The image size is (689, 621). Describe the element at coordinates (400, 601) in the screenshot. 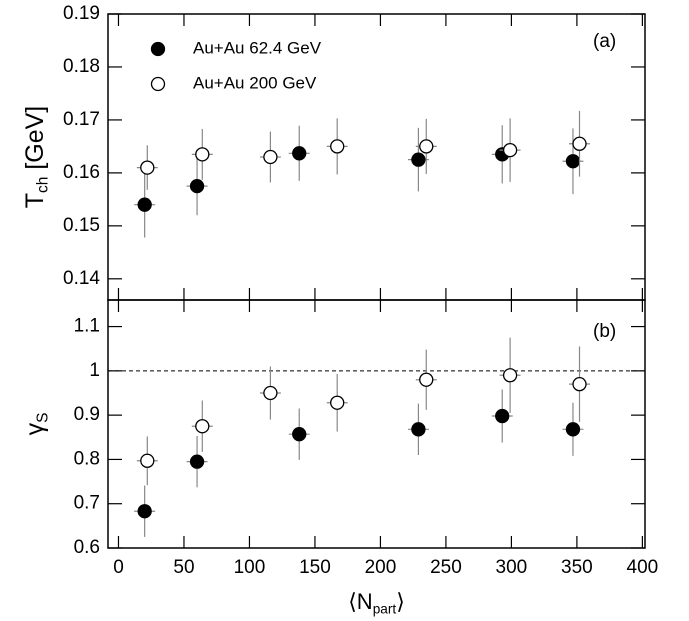

I see `label-after: ⟩` at that location.